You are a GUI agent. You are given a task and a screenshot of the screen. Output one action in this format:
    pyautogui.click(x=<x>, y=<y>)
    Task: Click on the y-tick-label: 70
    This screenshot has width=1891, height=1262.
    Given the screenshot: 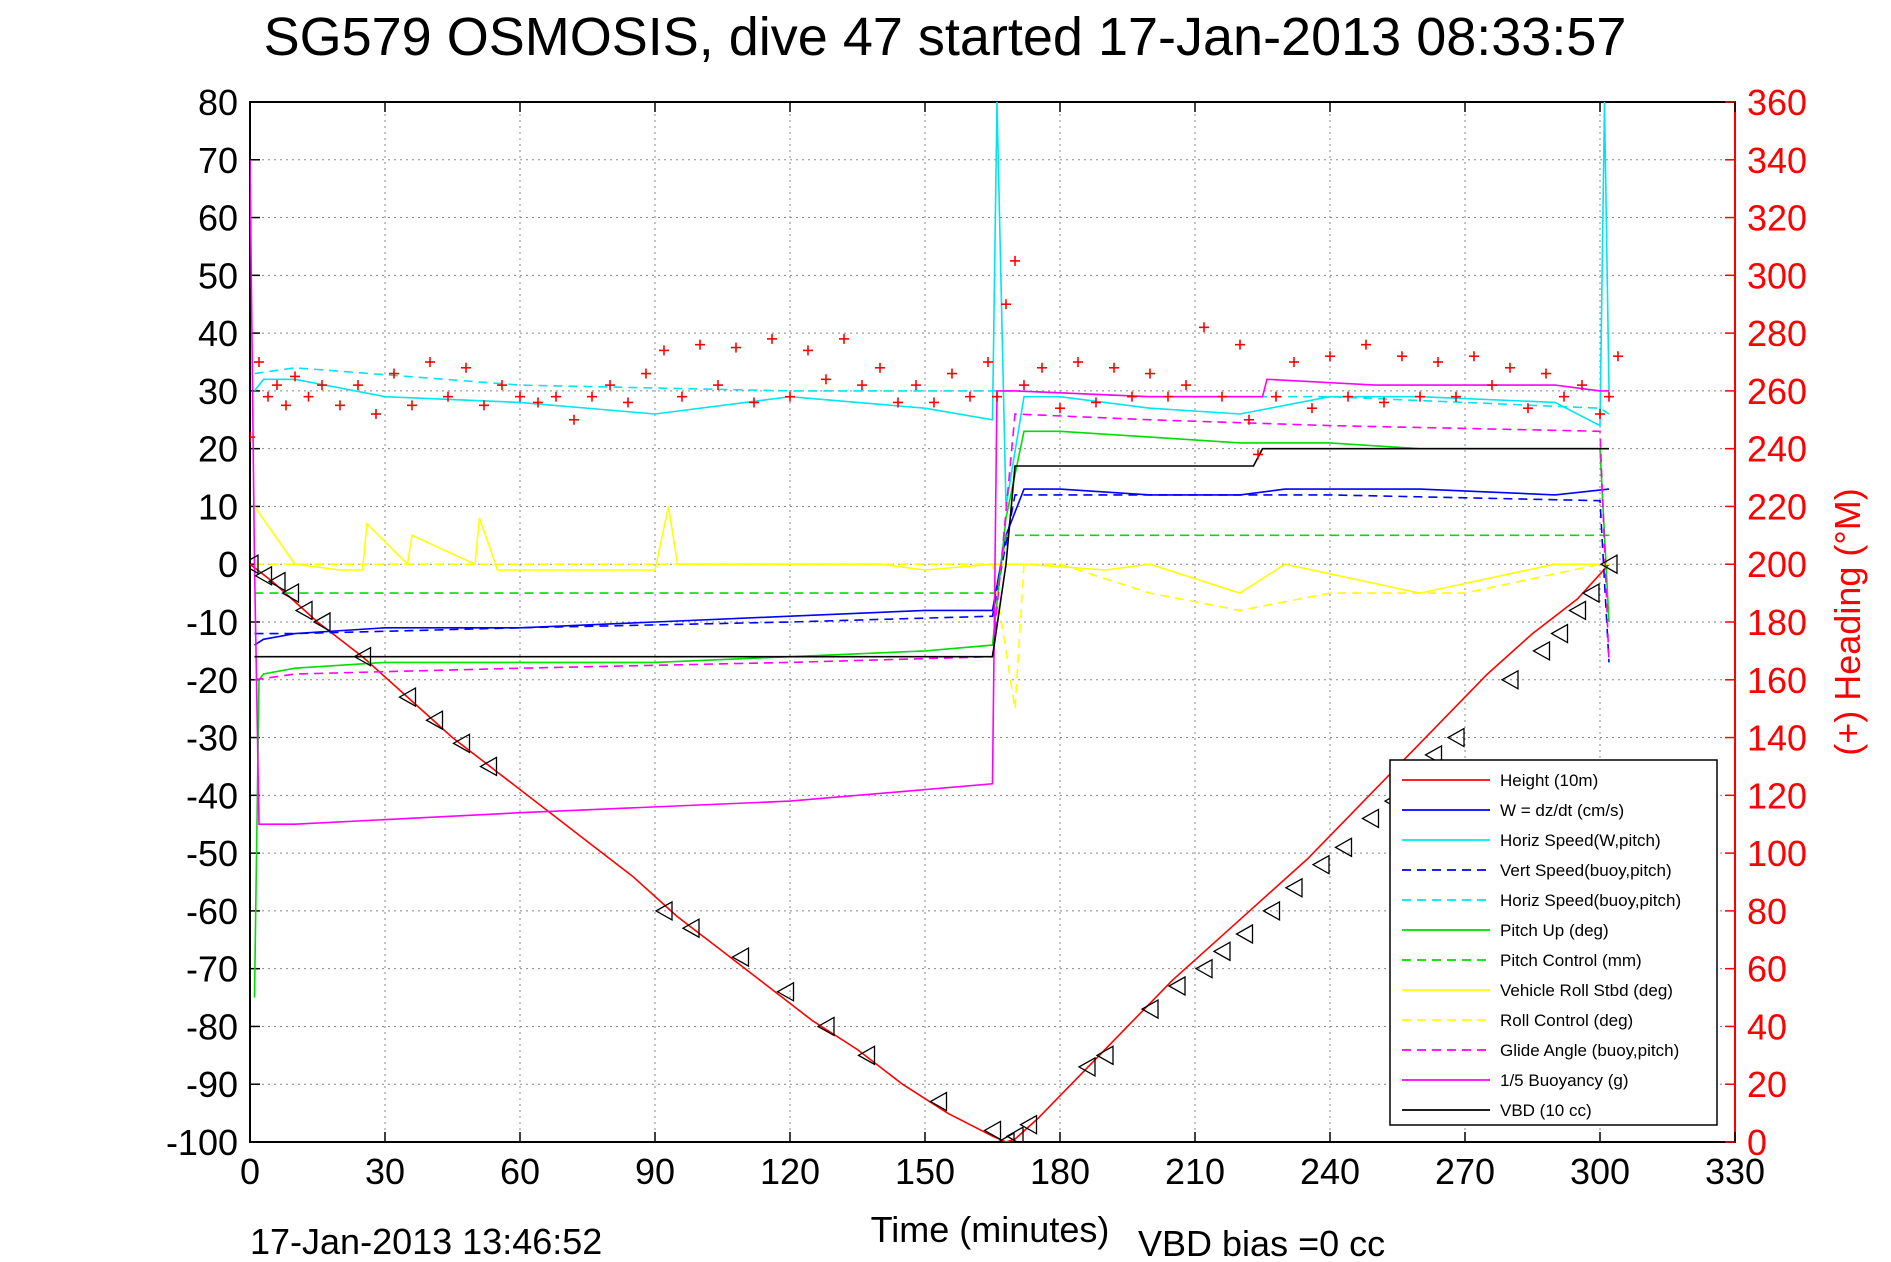 What is the action you would take?
    pyautogui.click(x=218, y=160)
    